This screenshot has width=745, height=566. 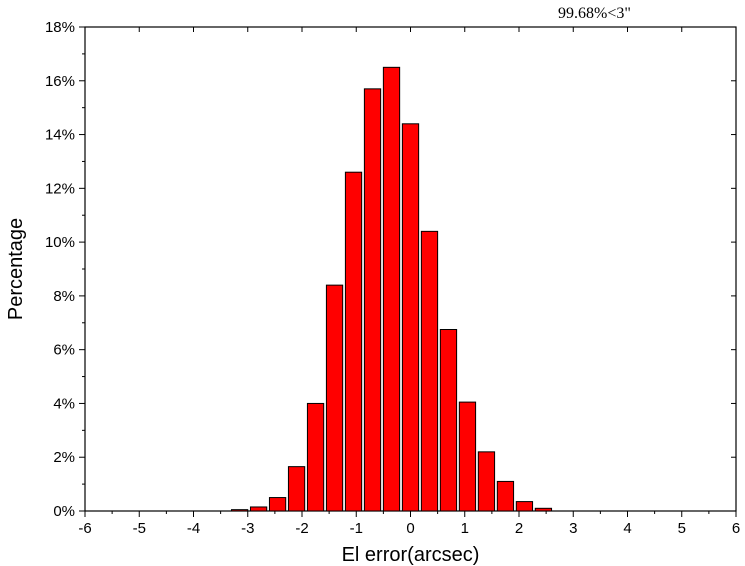 What do you see at coordinates (356, 528) in the screenshot?
I see `x-tick-label: -1` at bounding box center [356, 528].